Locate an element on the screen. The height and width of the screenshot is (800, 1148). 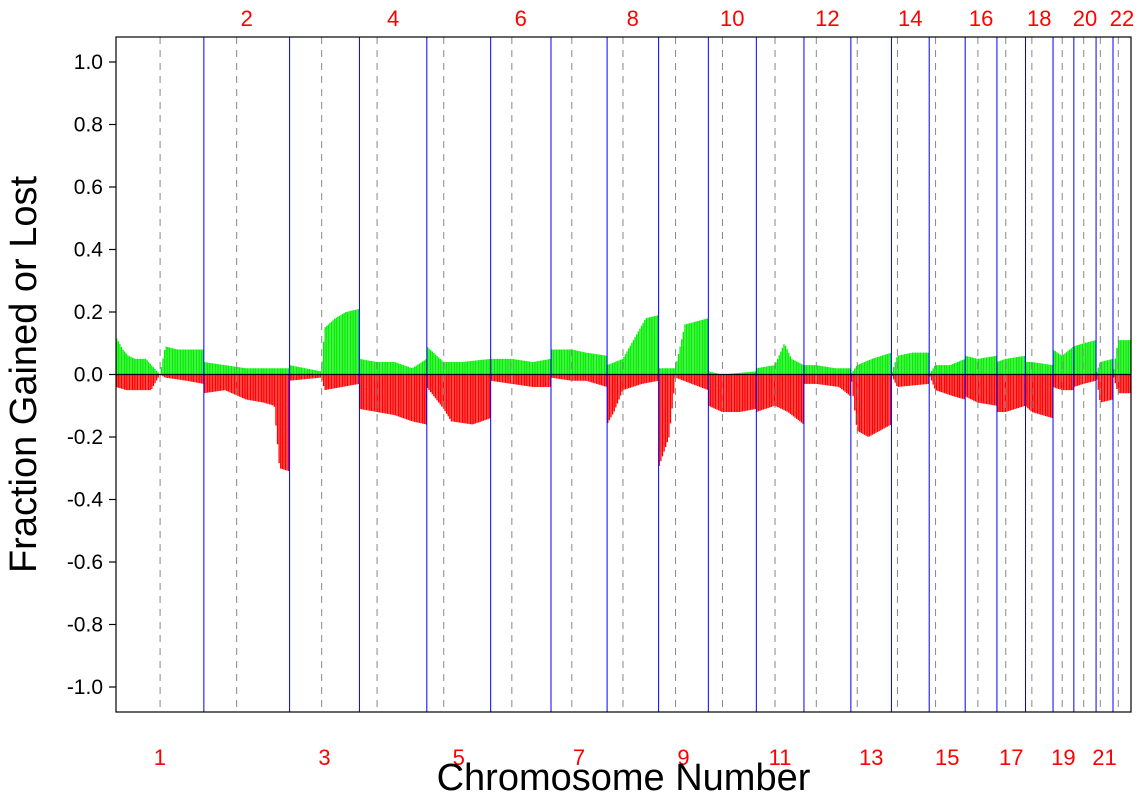
chromosome-label: 9 is located at coordinates (683, 757).